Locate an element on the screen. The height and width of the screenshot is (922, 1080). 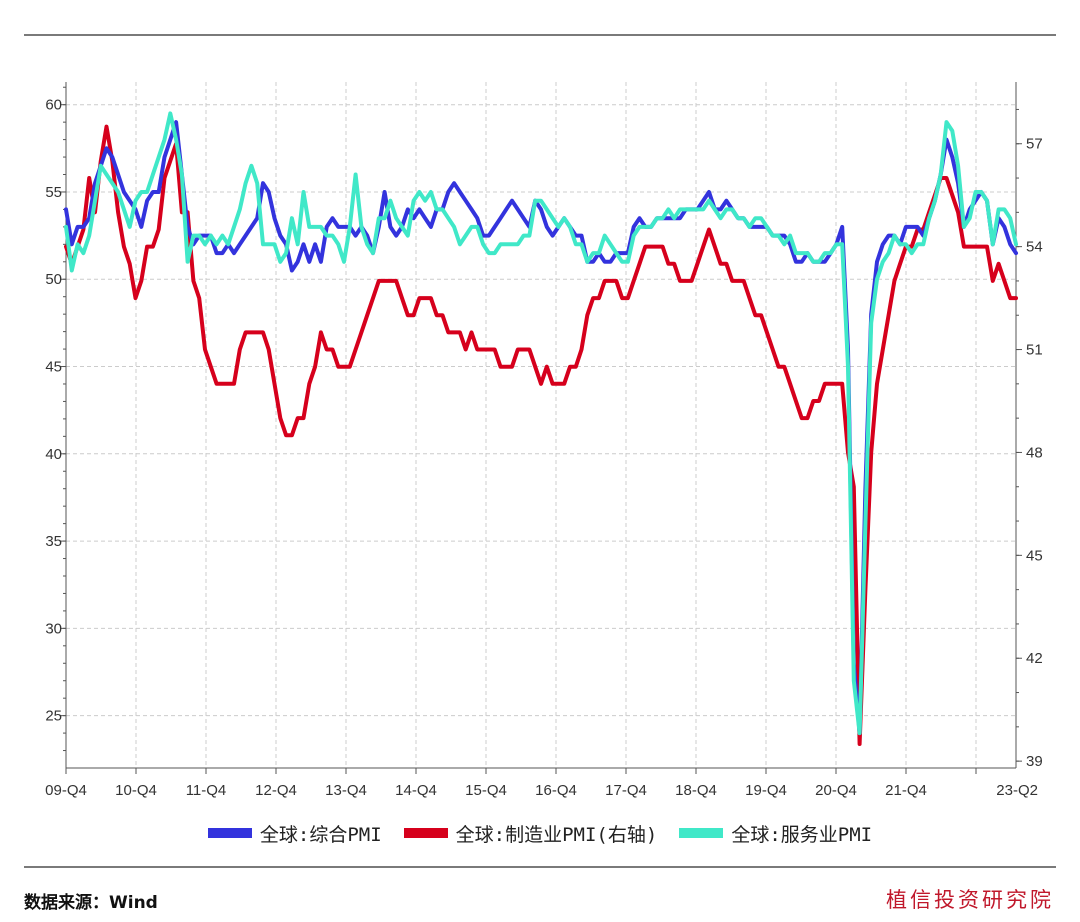
legend-item-manufacturing: 全球:制造业PMI(右轴) is located at coordinates (530, 833).